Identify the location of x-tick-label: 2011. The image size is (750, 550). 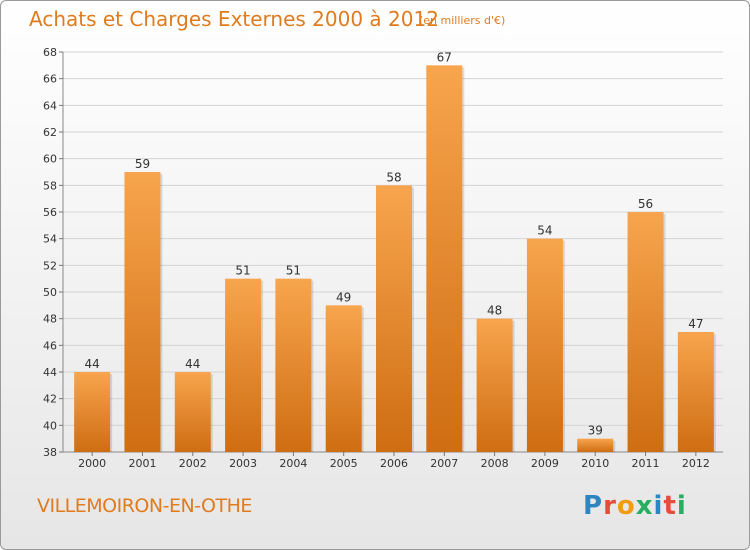
(646, 463).